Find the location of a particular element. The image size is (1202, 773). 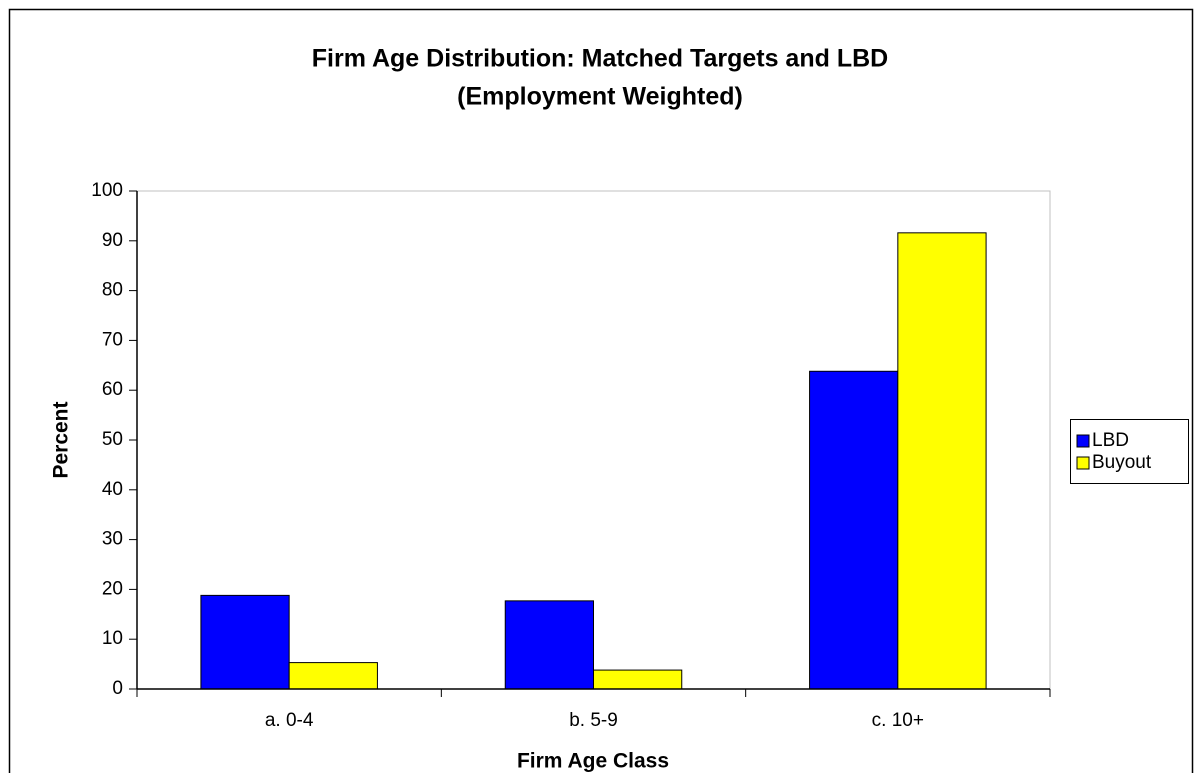

y-tick-label: 0 is located at coordinates (117, 688).